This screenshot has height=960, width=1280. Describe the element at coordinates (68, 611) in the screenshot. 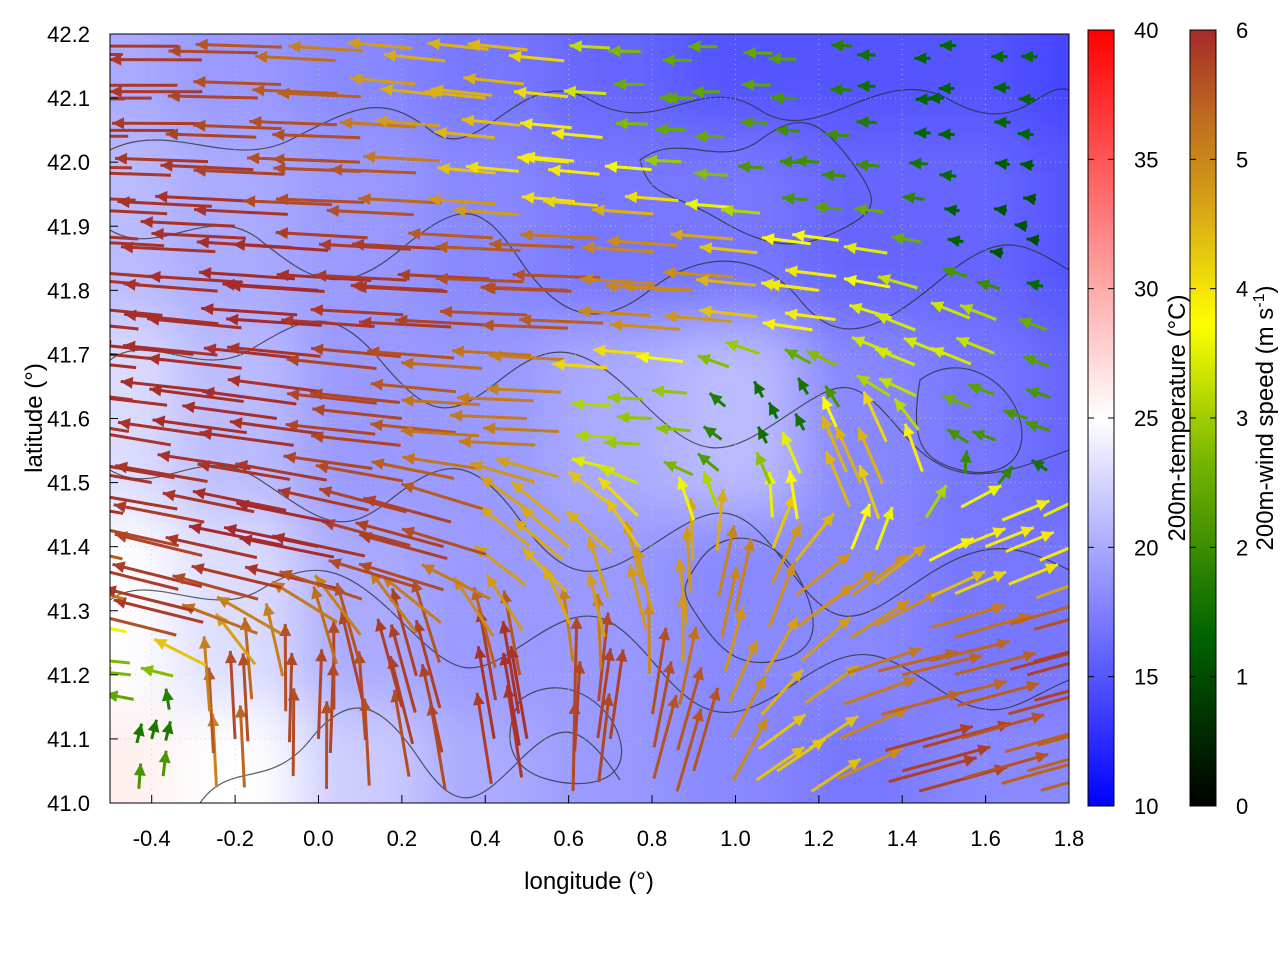

I see `y-tick-label: 41.3` at that location.